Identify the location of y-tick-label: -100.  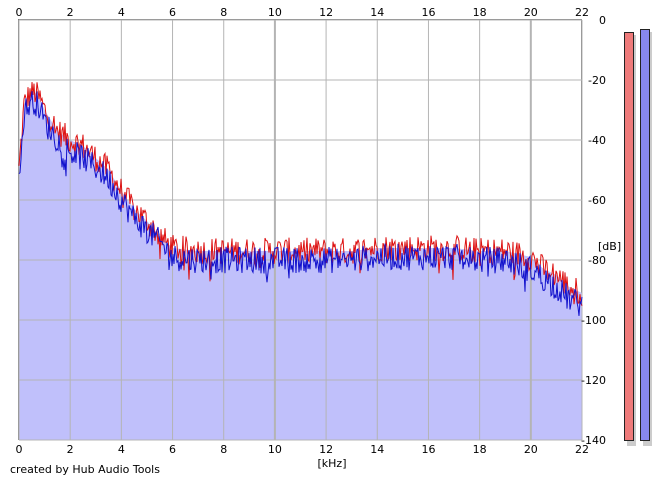
(593, 320).